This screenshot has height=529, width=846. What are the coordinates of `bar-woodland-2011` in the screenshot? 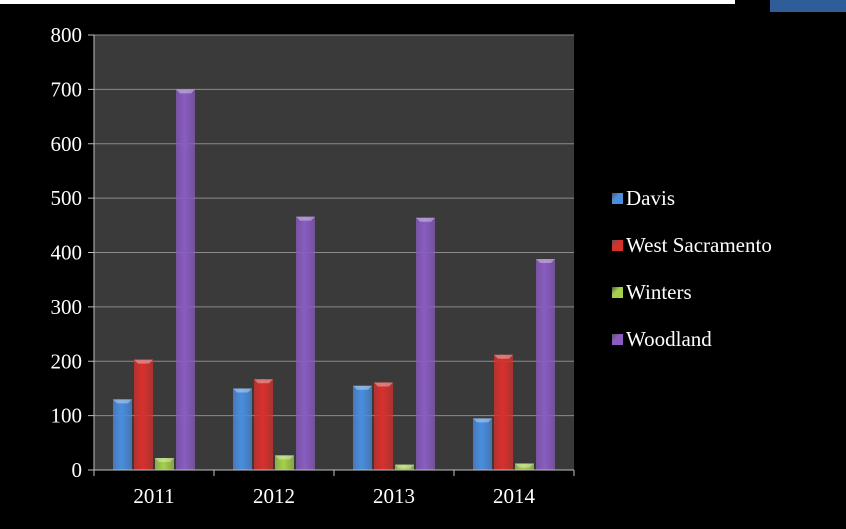 It's located at (185, 279).